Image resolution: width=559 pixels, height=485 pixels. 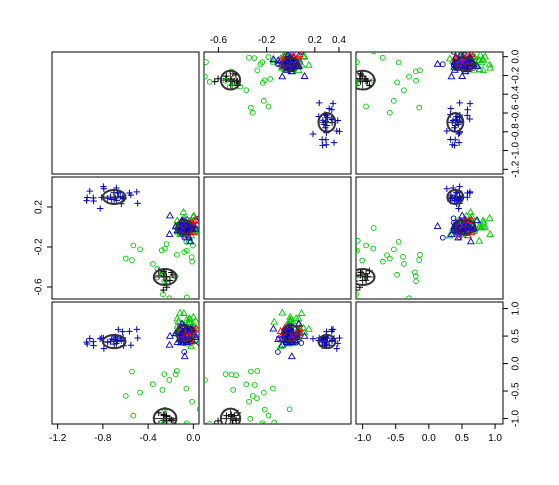 I want to click on panel-points-r1-c0, so click(x=141, y=241).